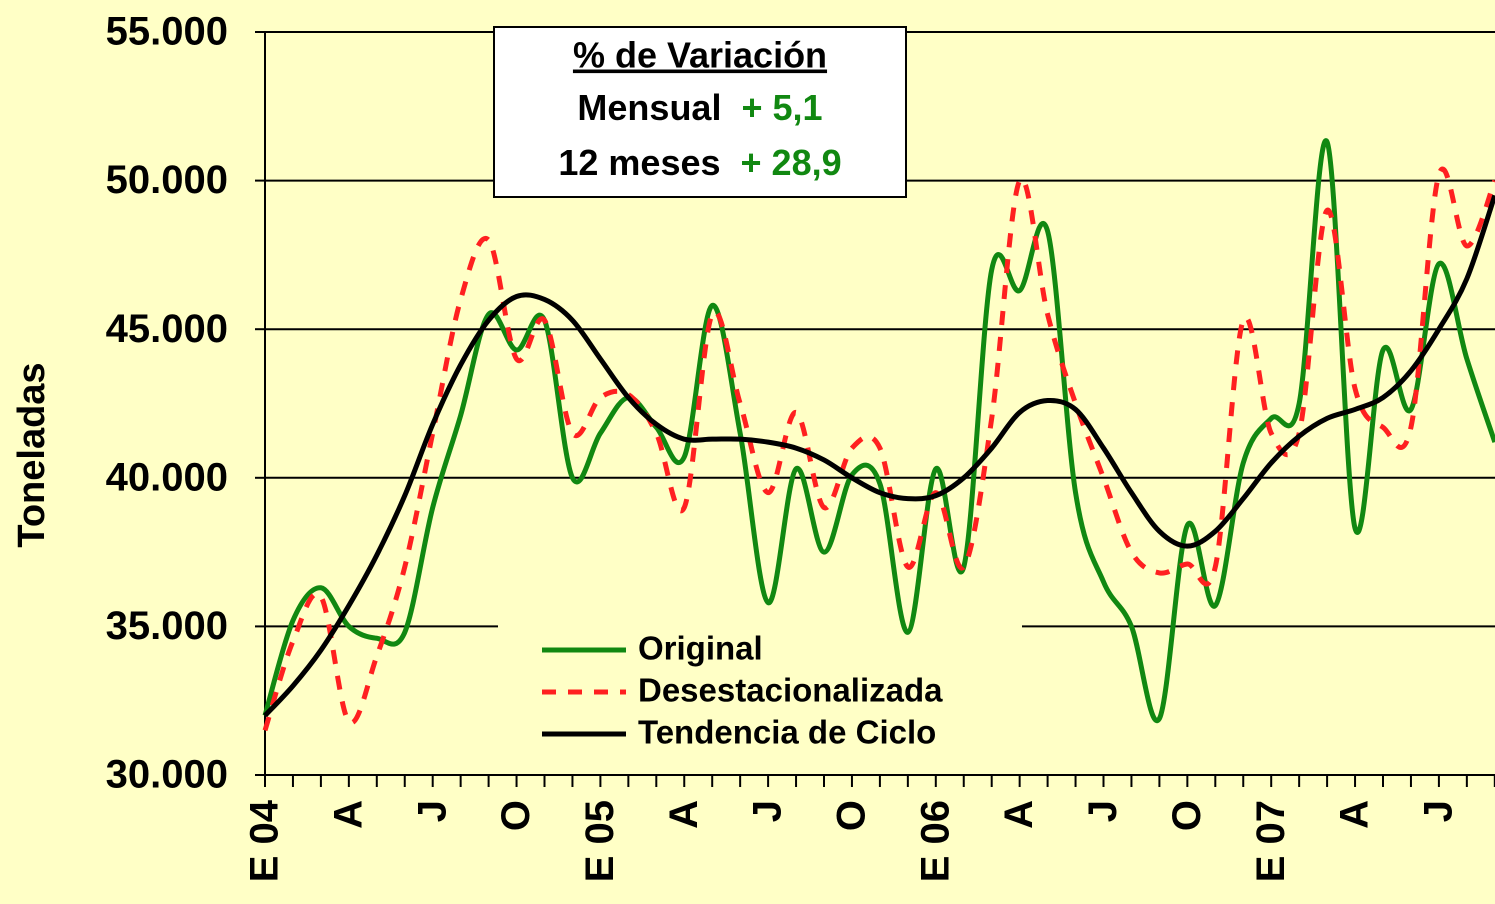 The width and height of the screenshot is (1495, 904). Describe the element at coordinates (781, 107) in the screenshot. I see `annotation-value: + 5,1` at that location.